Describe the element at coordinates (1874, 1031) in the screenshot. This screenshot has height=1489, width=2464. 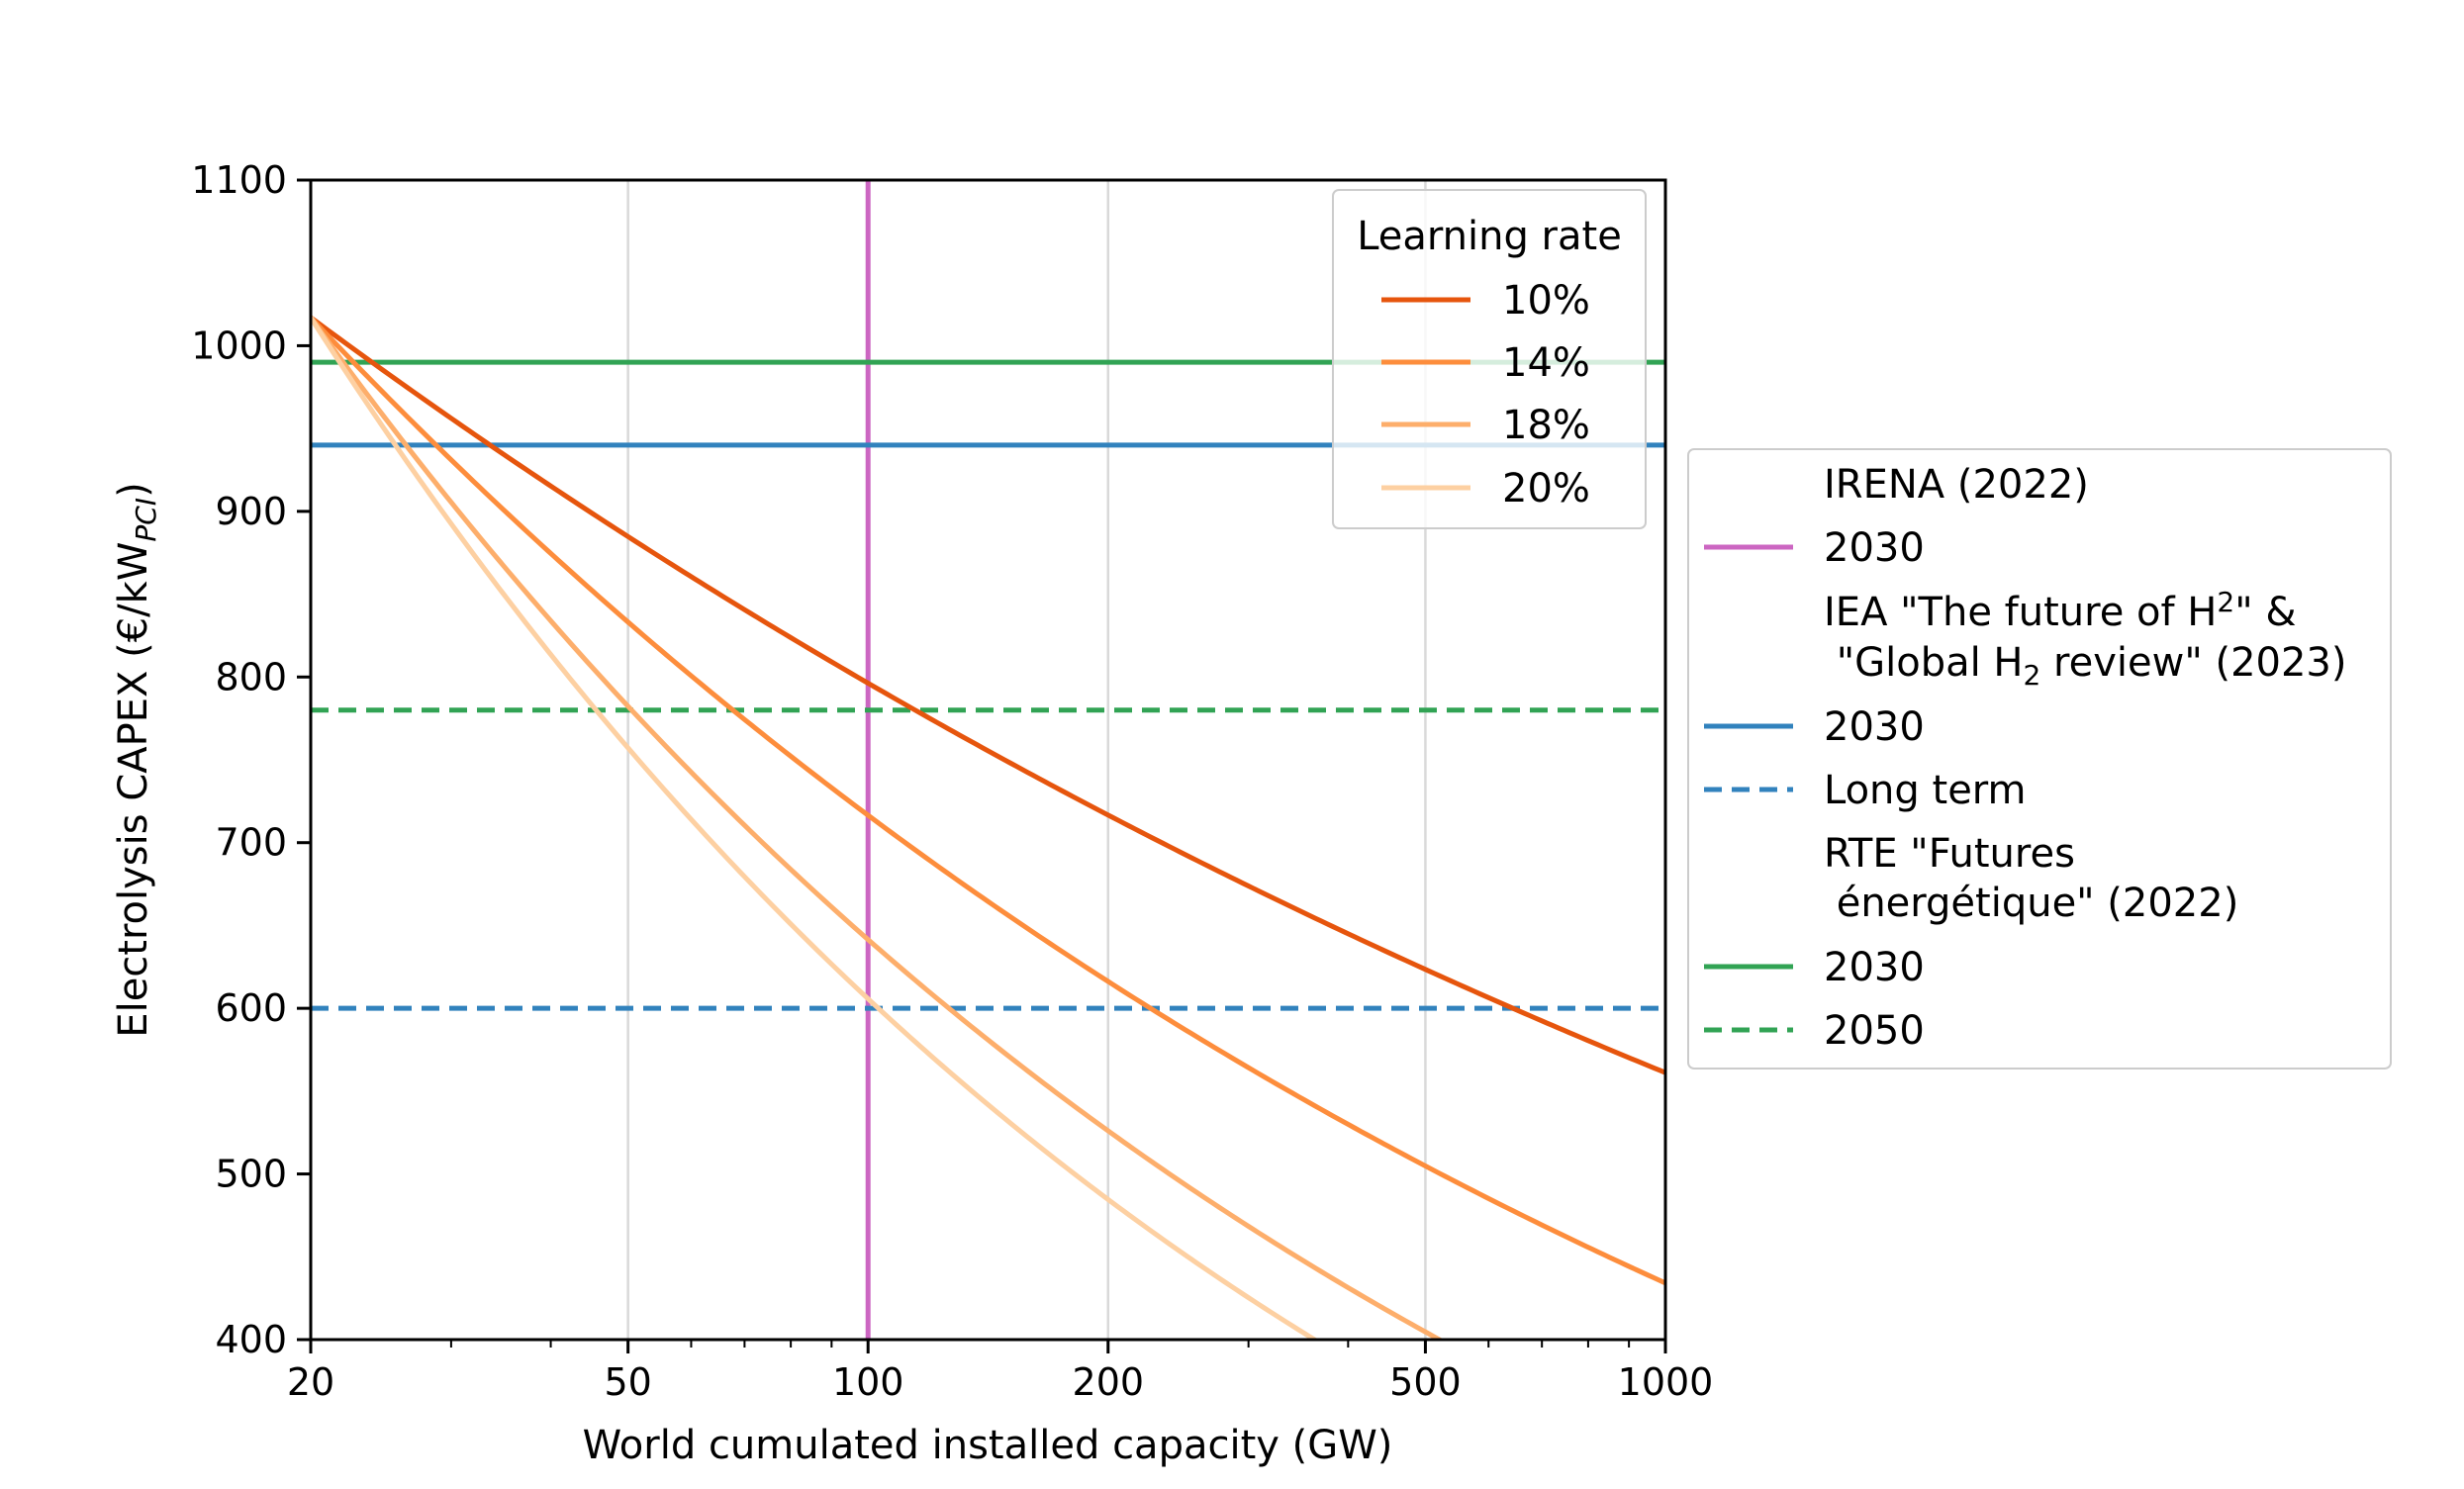
I see `legend-rte-2050: 2050` at that location.